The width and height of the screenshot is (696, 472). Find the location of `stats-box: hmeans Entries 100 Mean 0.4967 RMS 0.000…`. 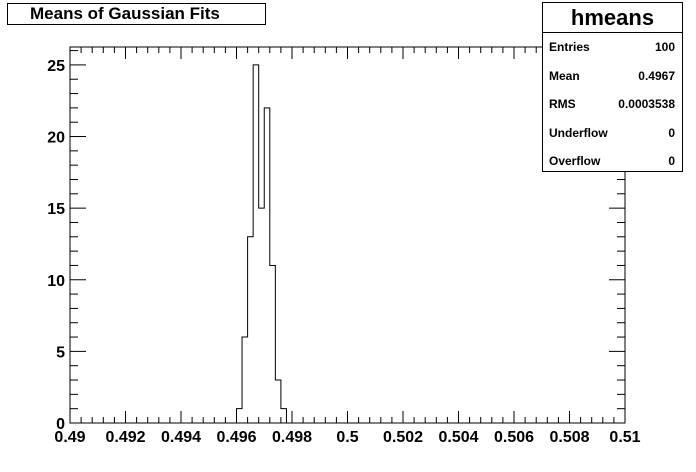

stats-box: hmeans Entries 100 Mean 0.4967 RMS 0.000… is located at coordinates (612, 87).